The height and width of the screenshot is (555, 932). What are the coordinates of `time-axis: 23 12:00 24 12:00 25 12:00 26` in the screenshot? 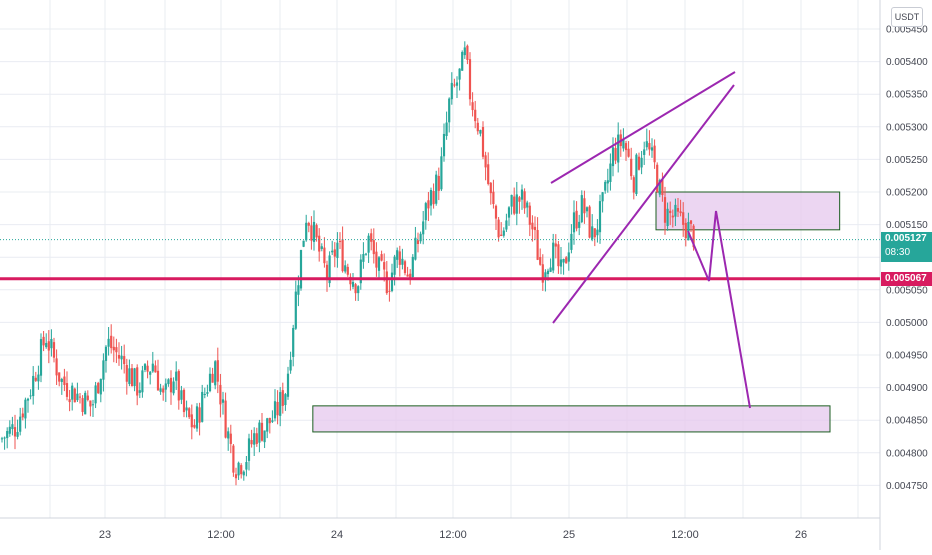 It's located at (453, 535).